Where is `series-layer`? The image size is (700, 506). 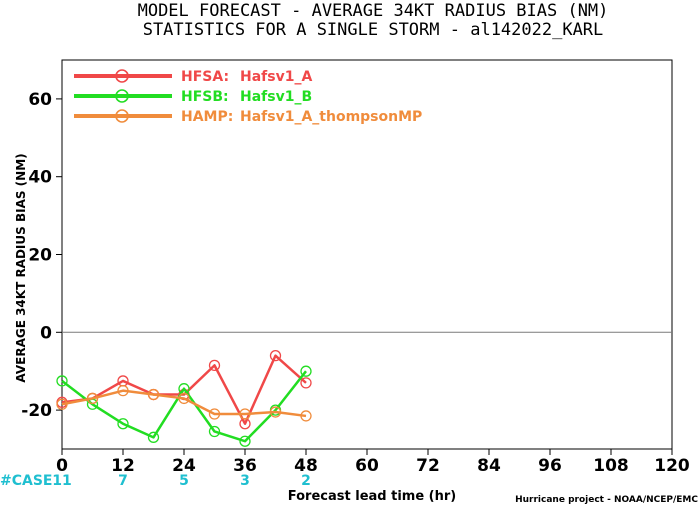
series-layer is located at coordinates (184, 398).